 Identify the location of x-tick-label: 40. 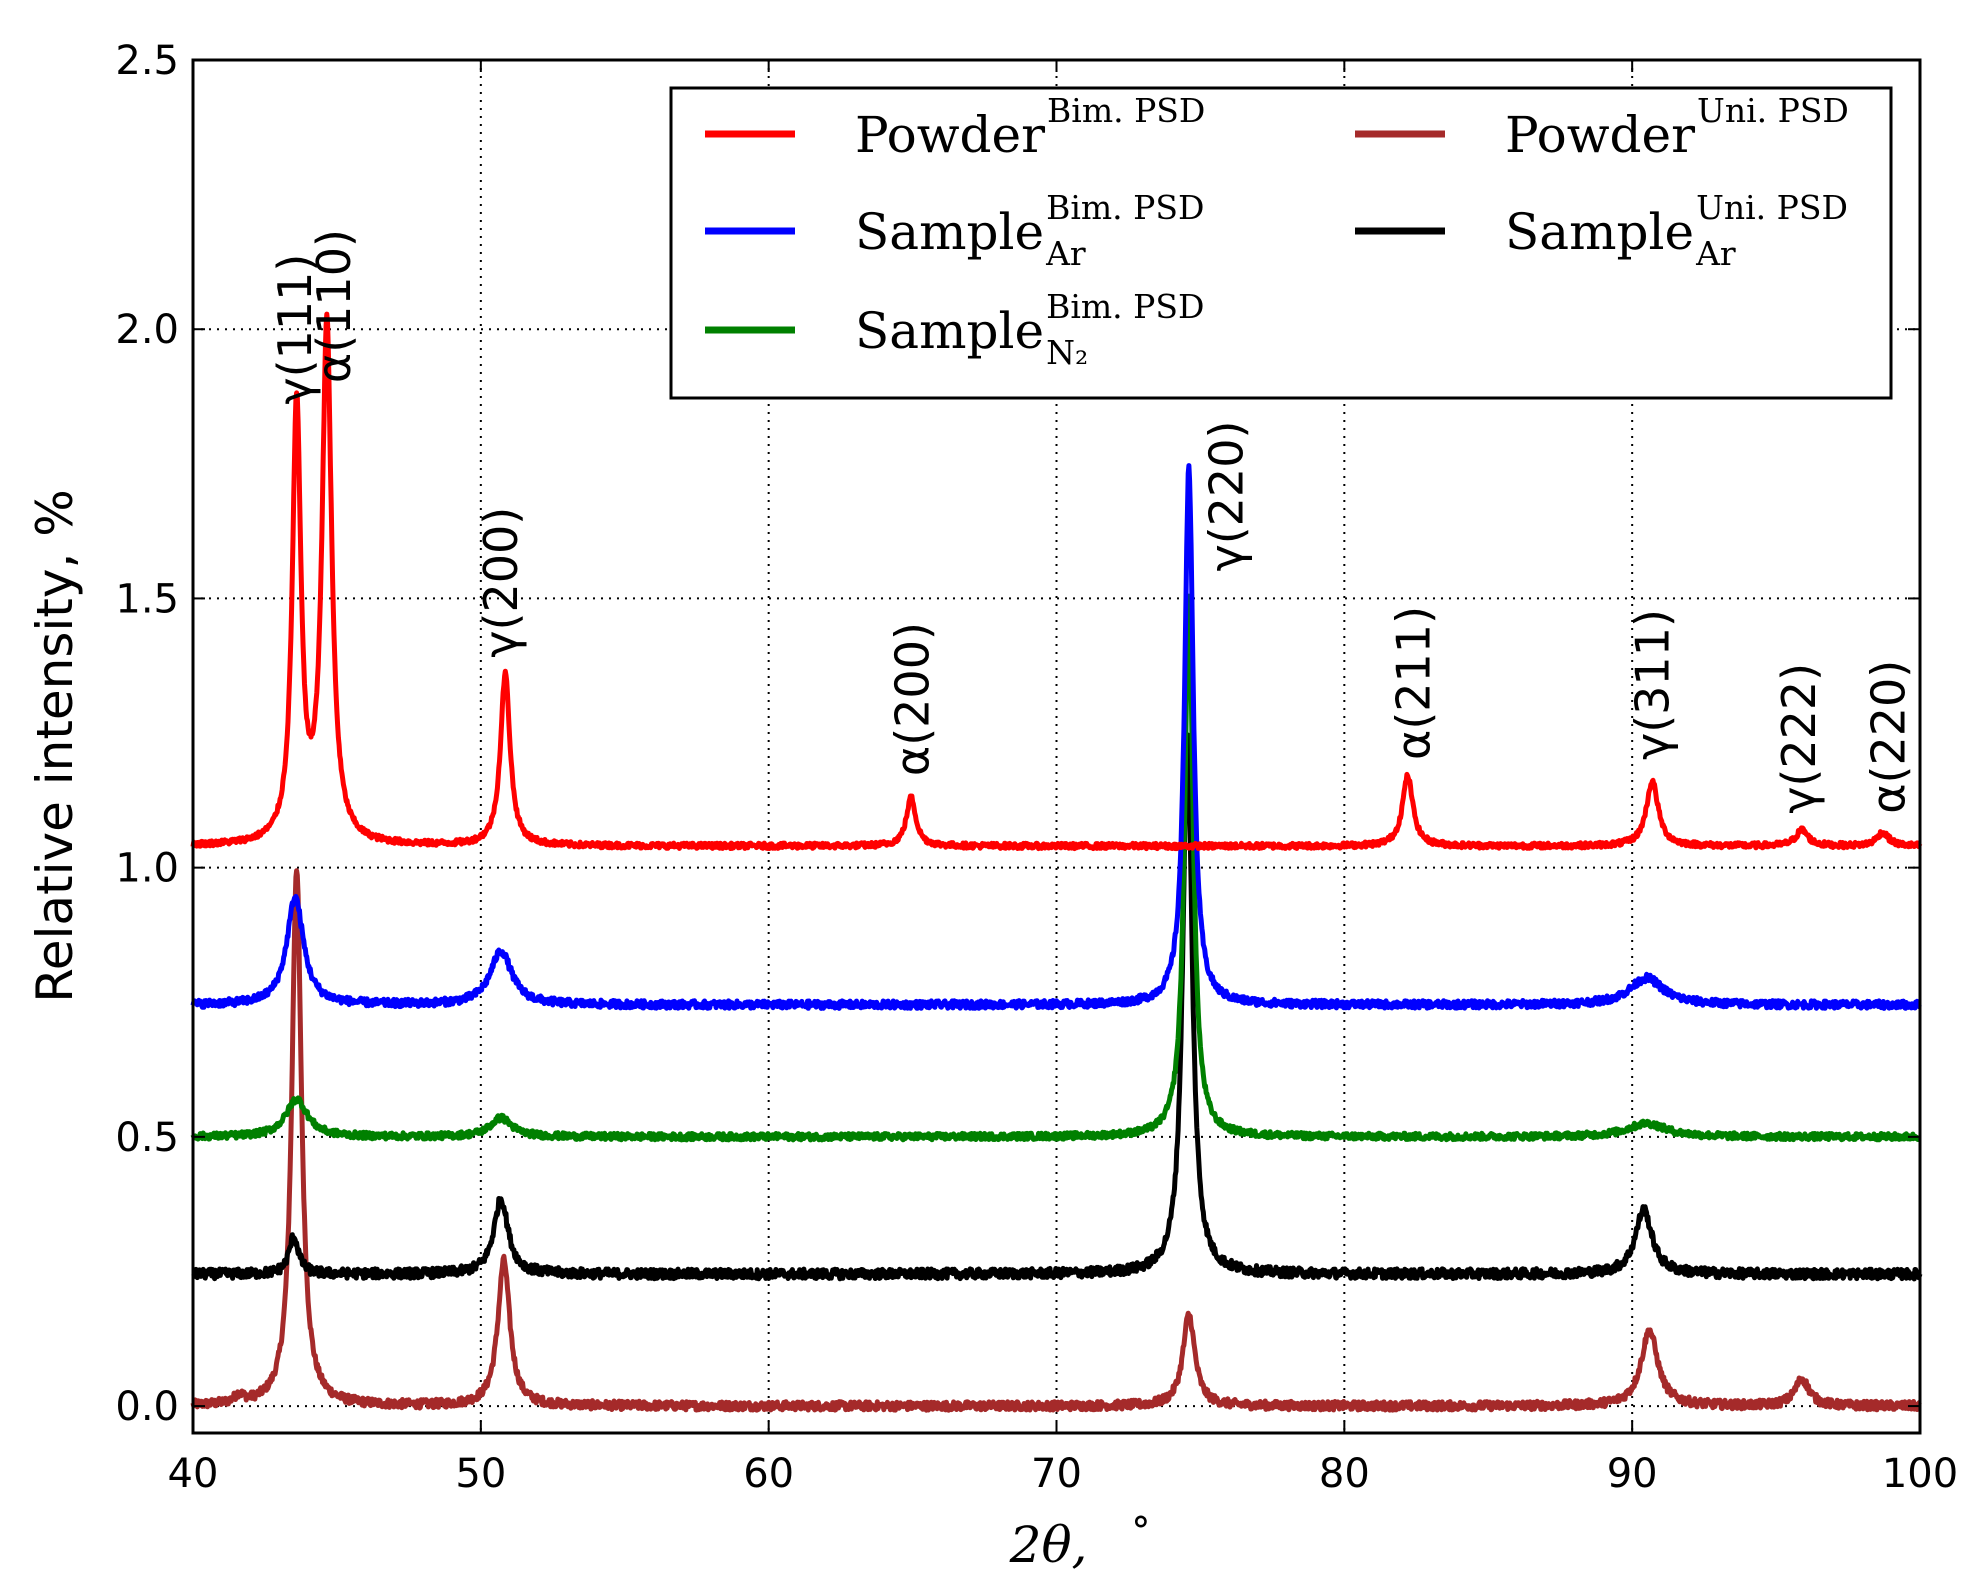
(193, 1474).